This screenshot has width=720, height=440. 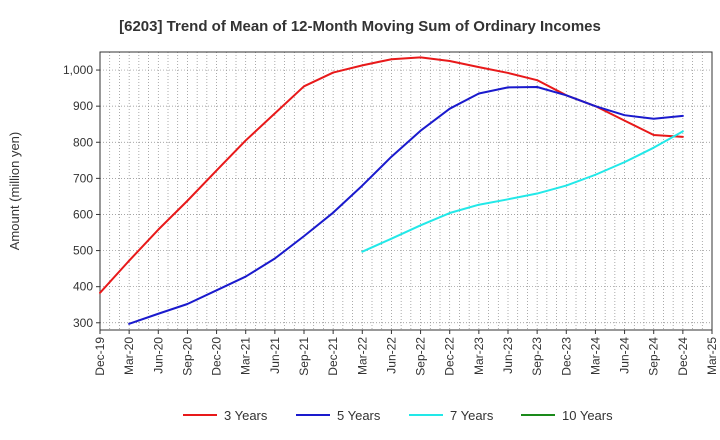 What do you see at coordinates (522, 191) in the screenshot?
I see `series-line-7-years` at bounding box center [522, 191].